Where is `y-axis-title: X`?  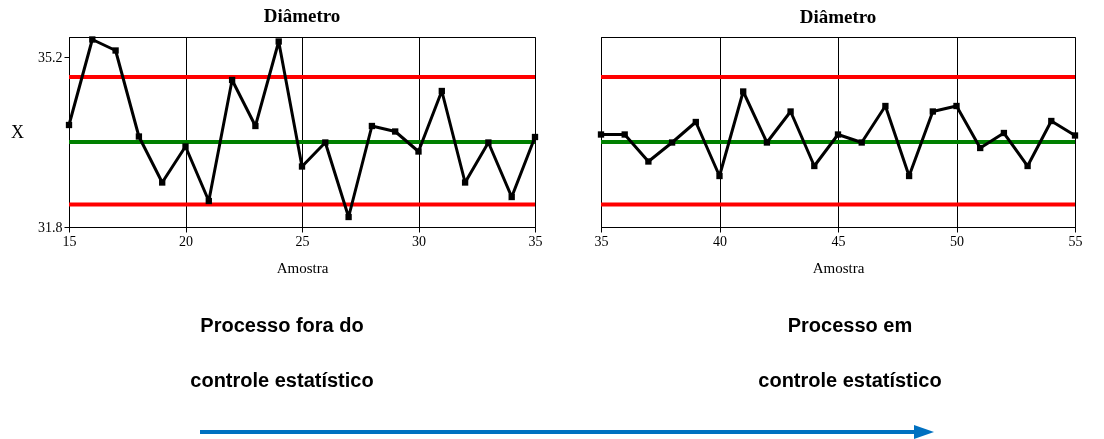 y-axis-title: X is located at coordinates (17, 131).